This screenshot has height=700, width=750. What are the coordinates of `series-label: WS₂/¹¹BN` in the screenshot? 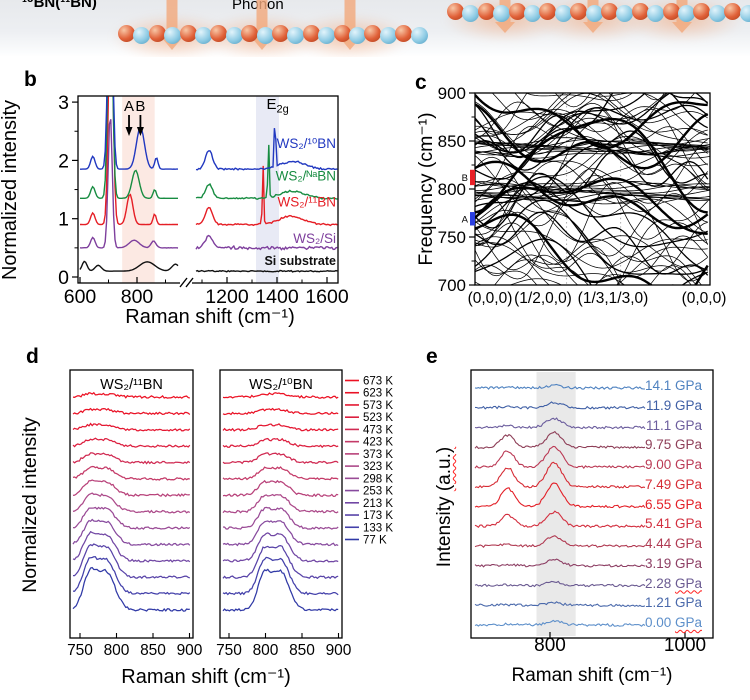 It's located at (307, 202).